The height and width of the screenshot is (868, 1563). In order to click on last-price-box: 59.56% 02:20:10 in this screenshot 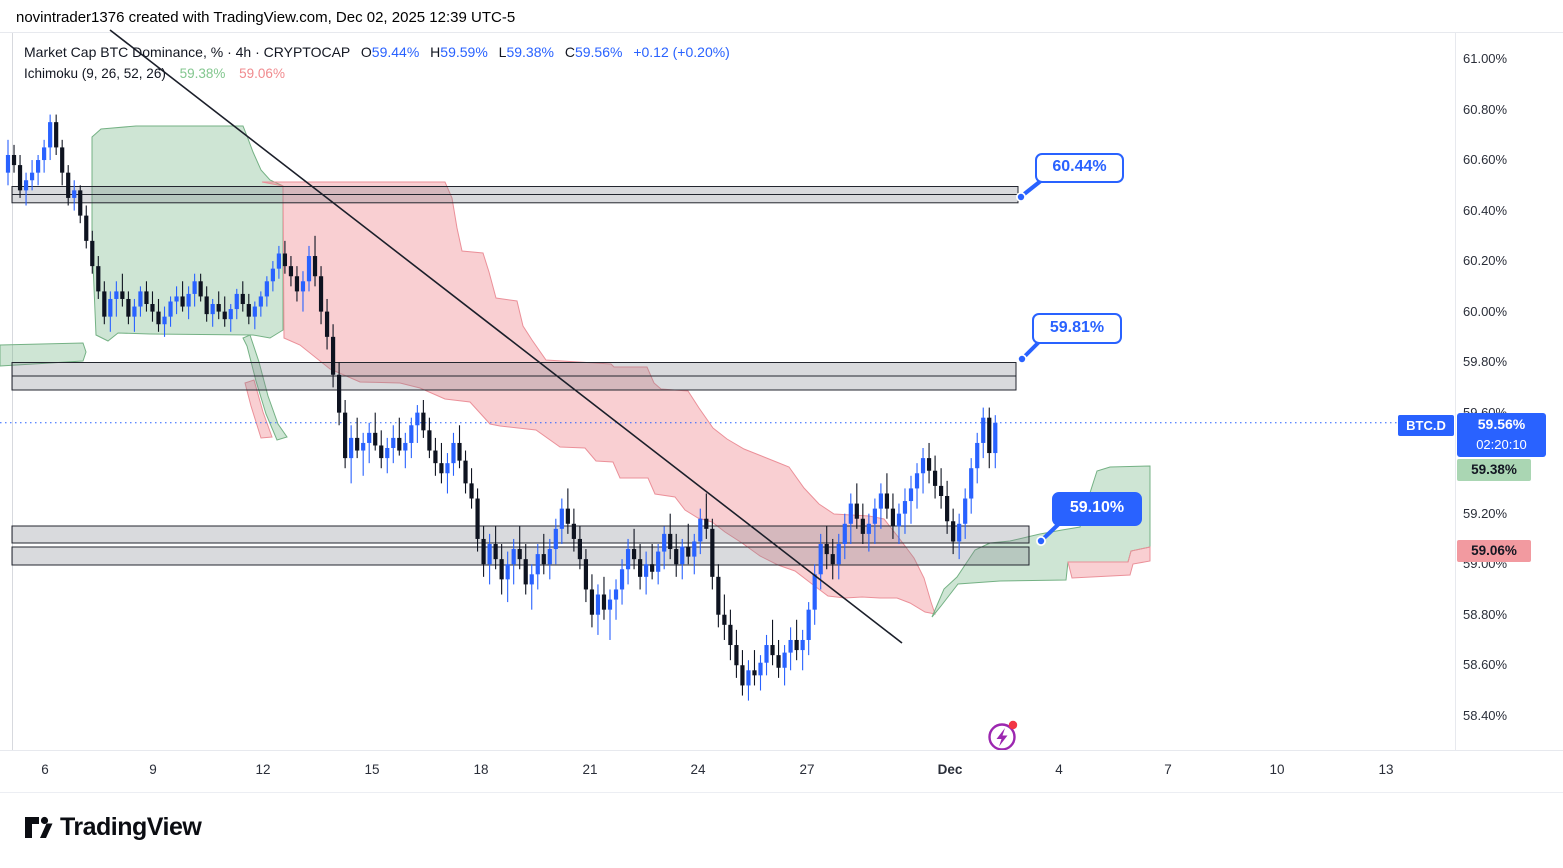, I will do `click(1501, 435)`.